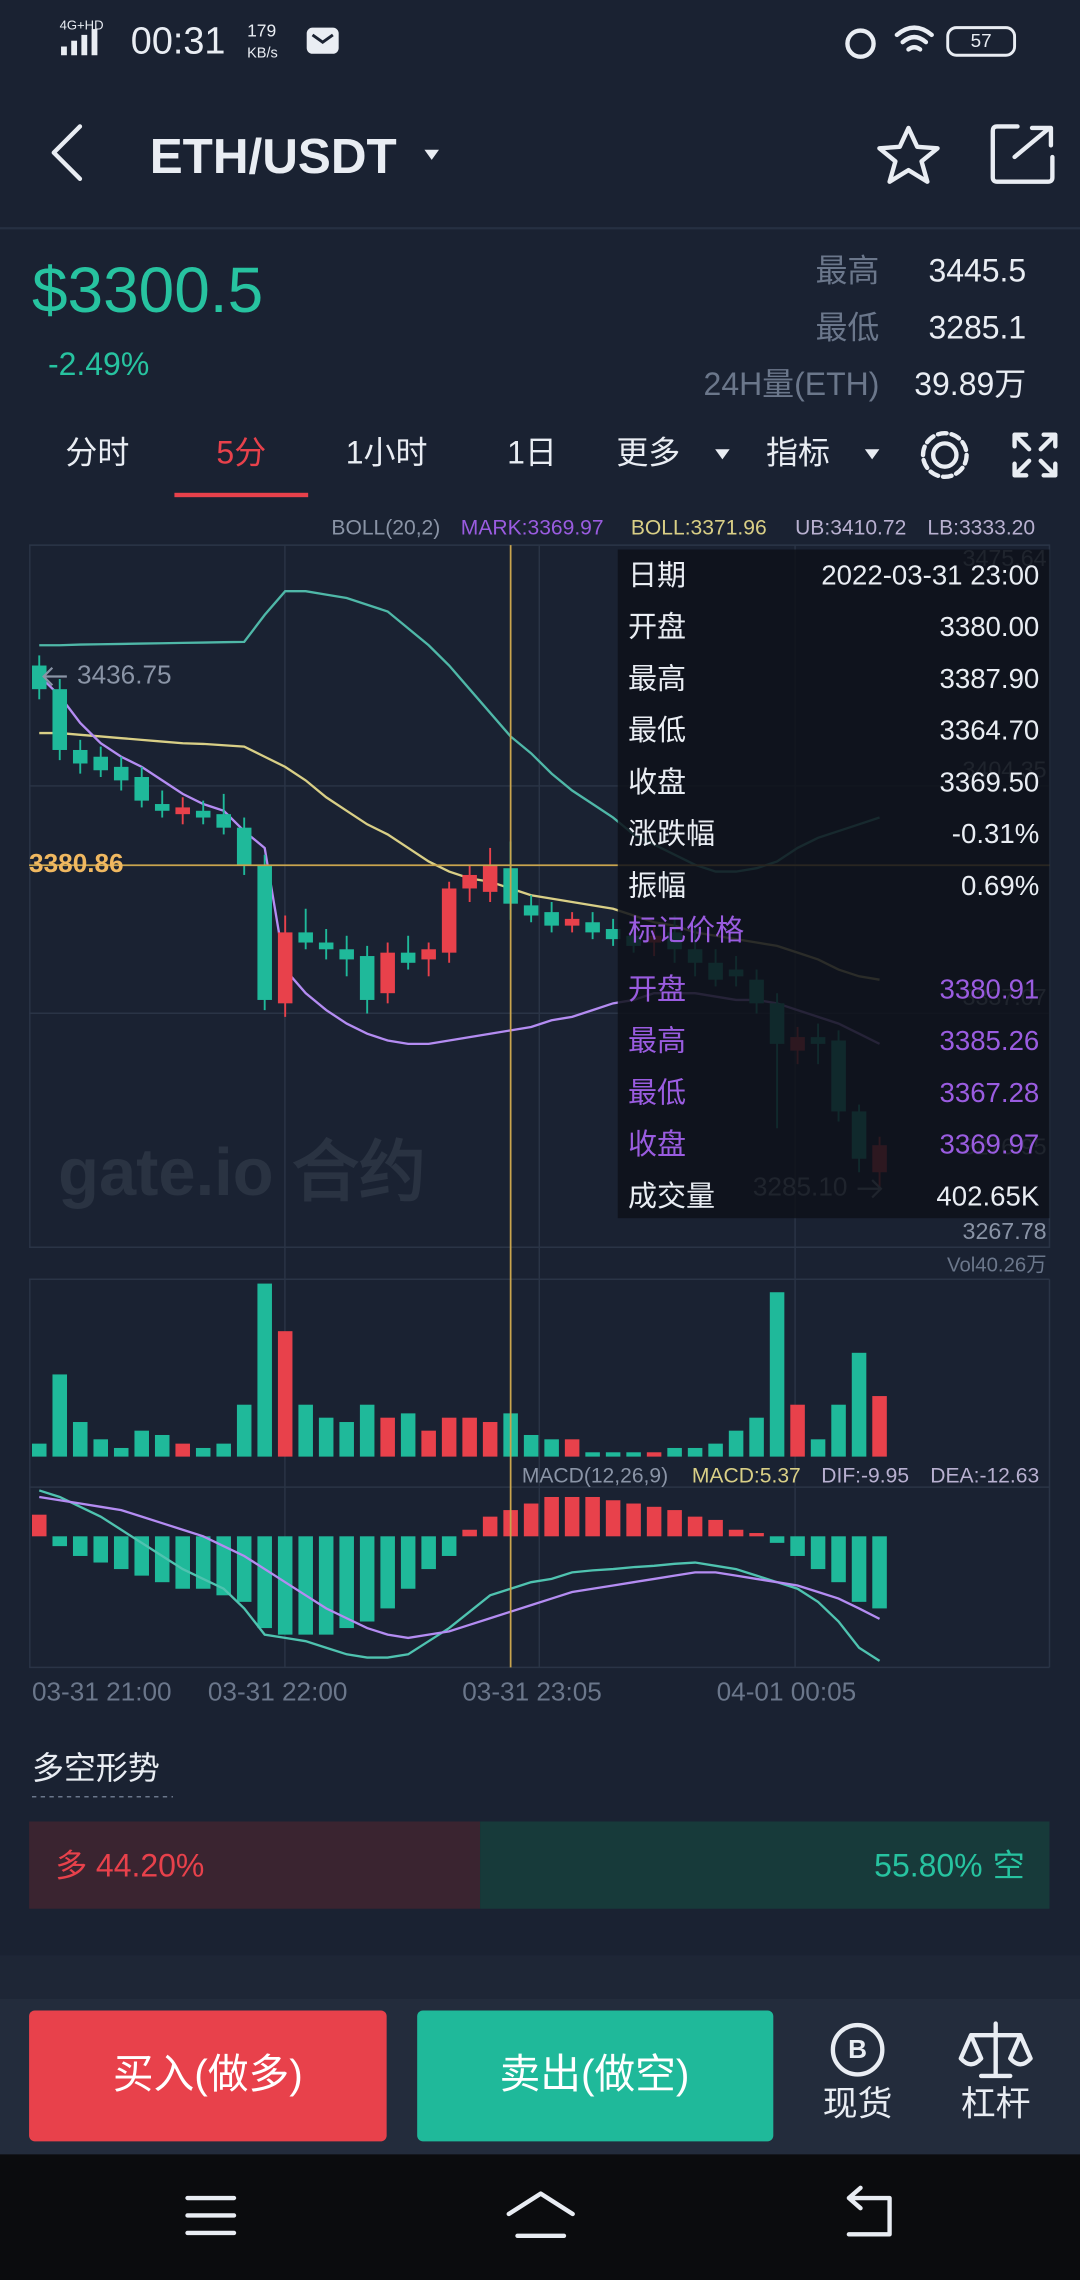  What do you see at coordinates (686, 930) in the screenshot?
I see `tooltip-mark-title: 标记价格` at bounding box center [686, 930].